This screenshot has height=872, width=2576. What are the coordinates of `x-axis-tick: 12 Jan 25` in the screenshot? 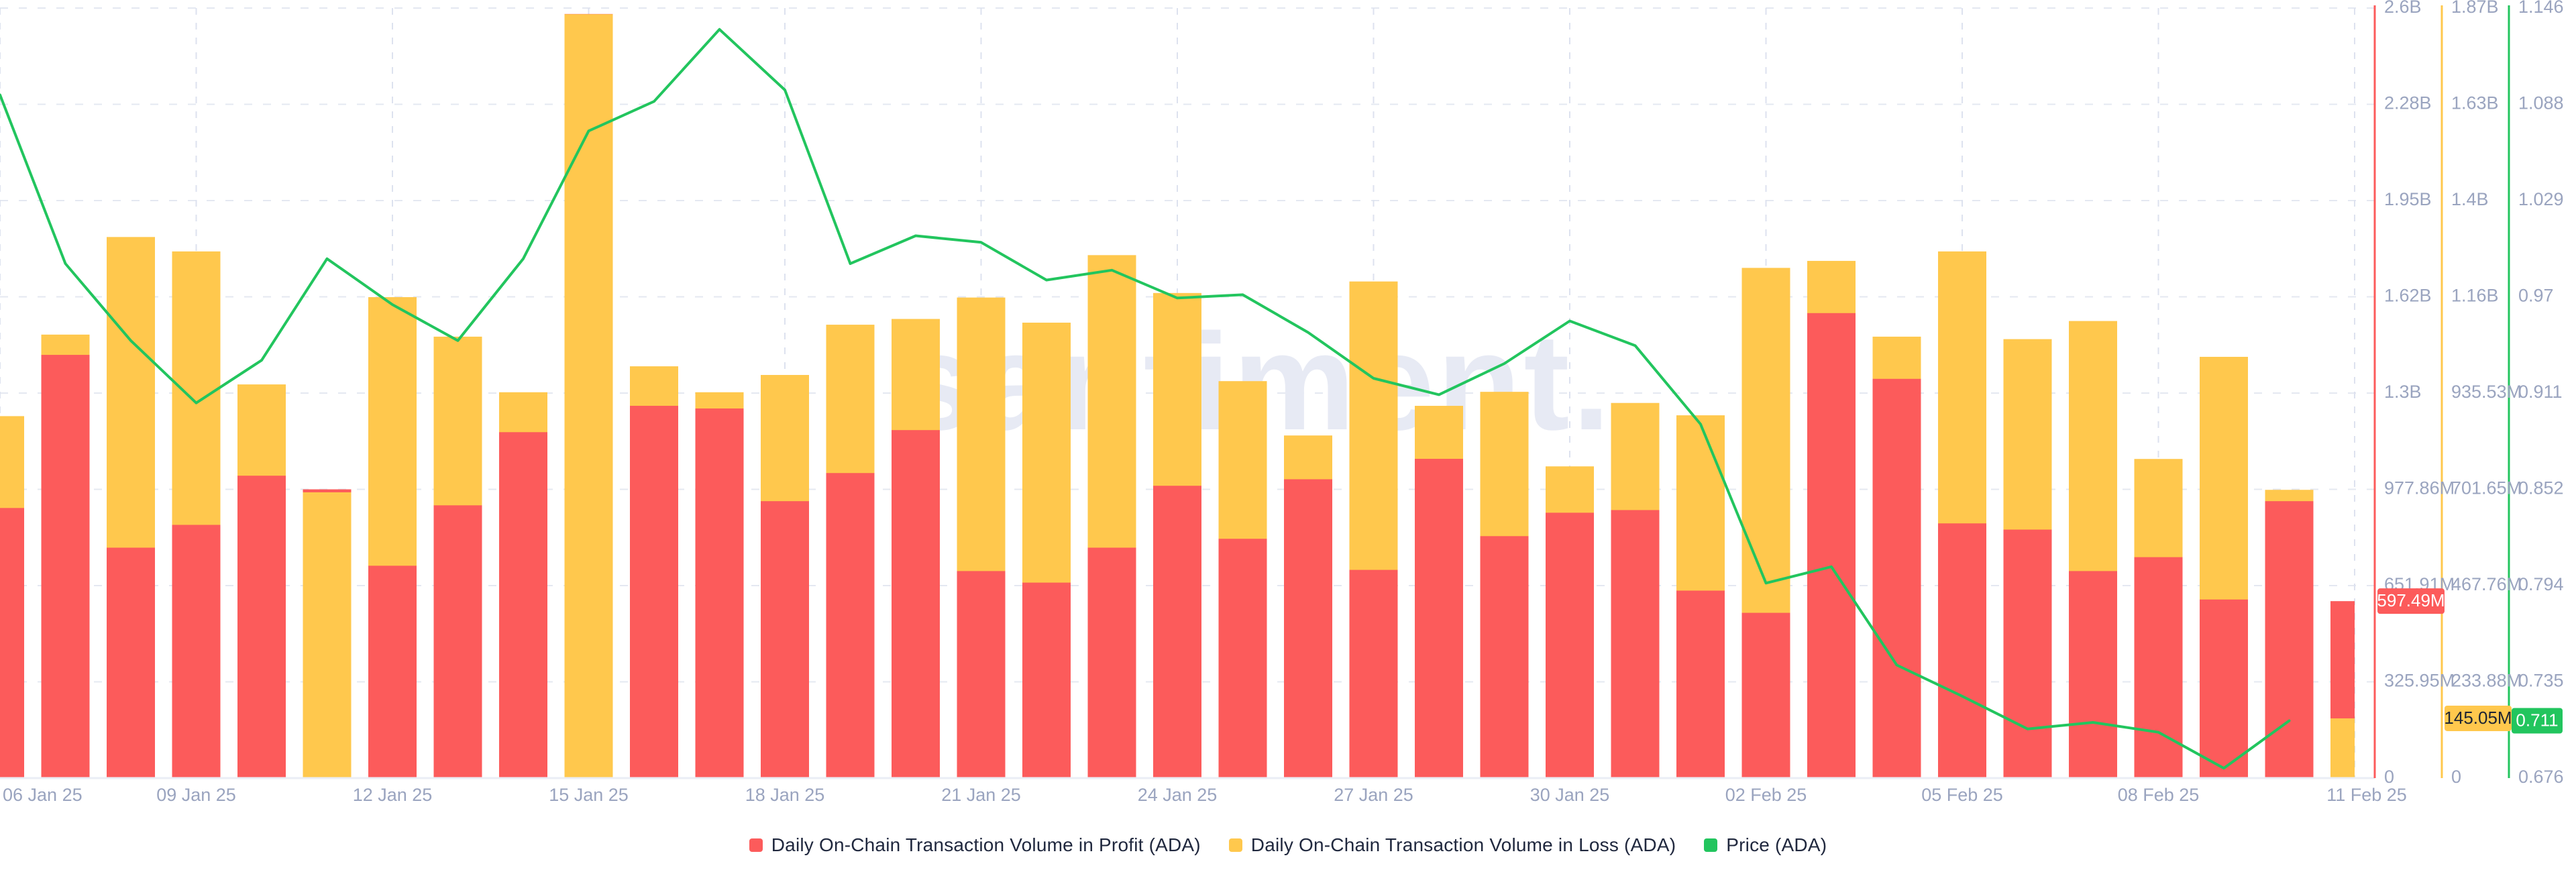 It's located at (393, 795).